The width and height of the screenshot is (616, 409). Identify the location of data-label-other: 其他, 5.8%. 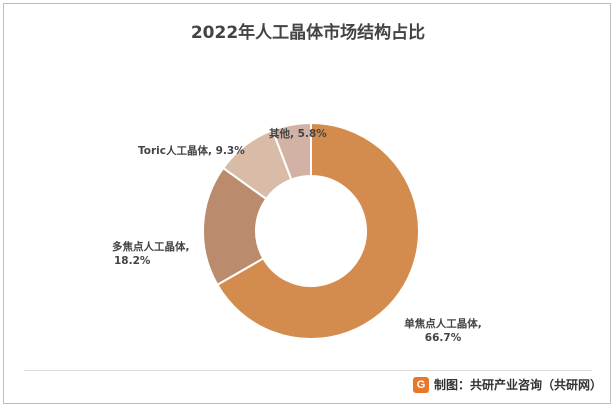
(298, 134).